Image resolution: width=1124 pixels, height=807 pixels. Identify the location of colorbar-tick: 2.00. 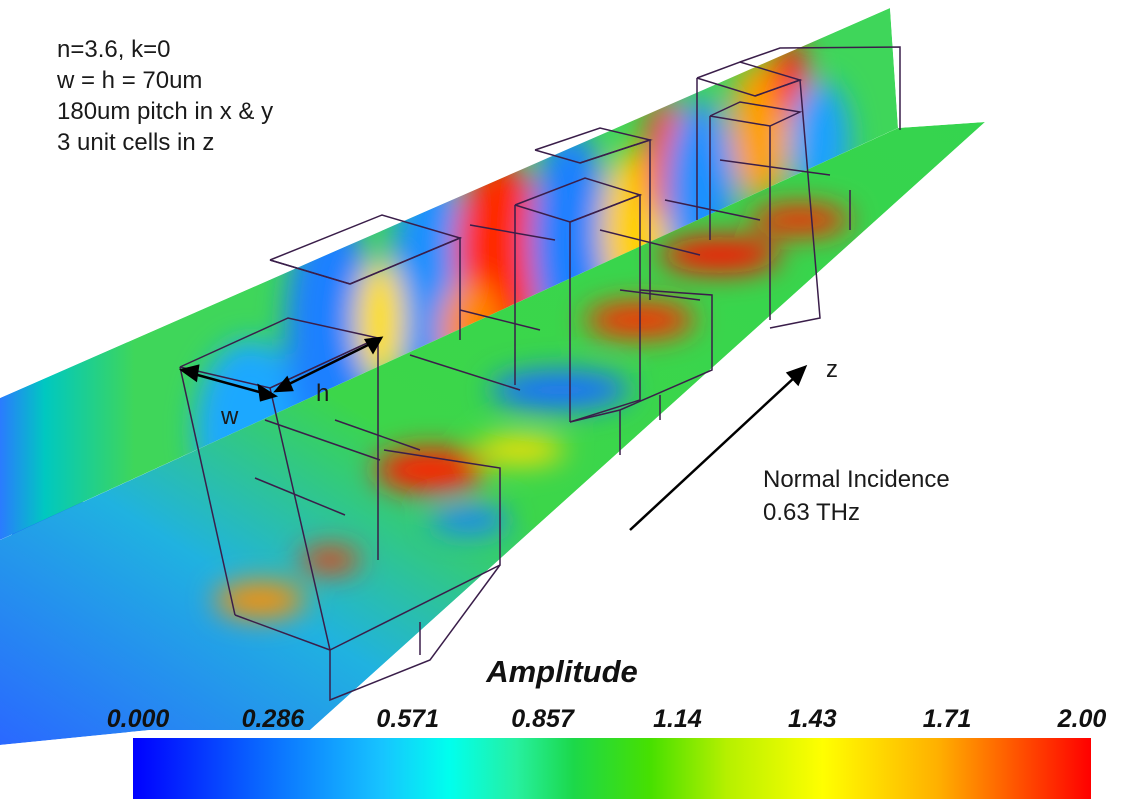
(1082, 719).